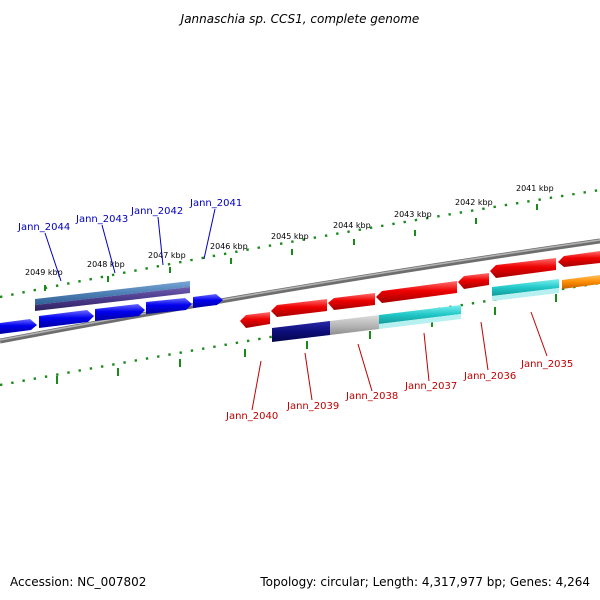 The height and width of the screenshot is (600, 600). What do you see at coordinates (291, 247) in the screenshot?
I see `outer-major-ticks` at bounding box center [291, 247].